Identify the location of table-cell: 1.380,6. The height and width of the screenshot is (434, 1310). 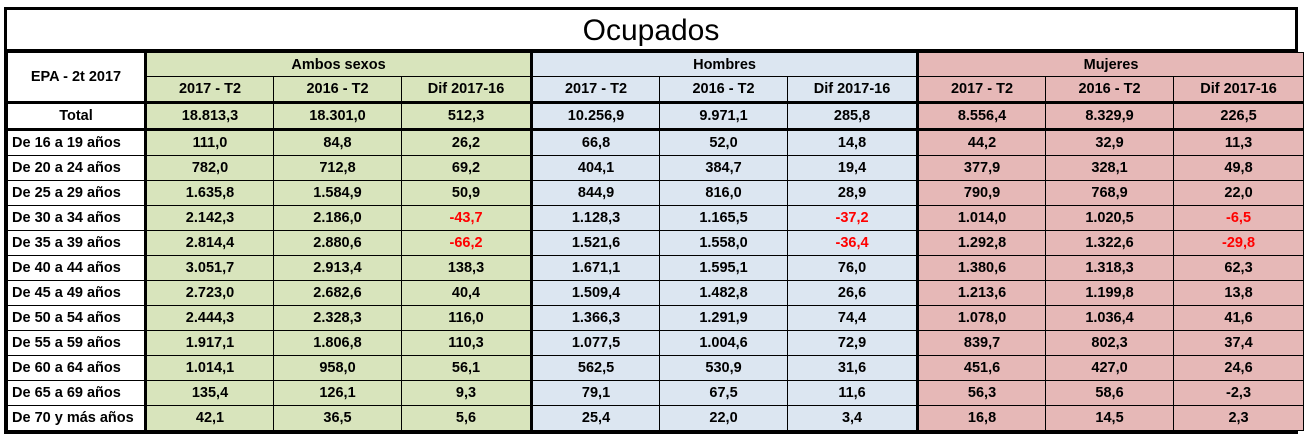
(982, 268).